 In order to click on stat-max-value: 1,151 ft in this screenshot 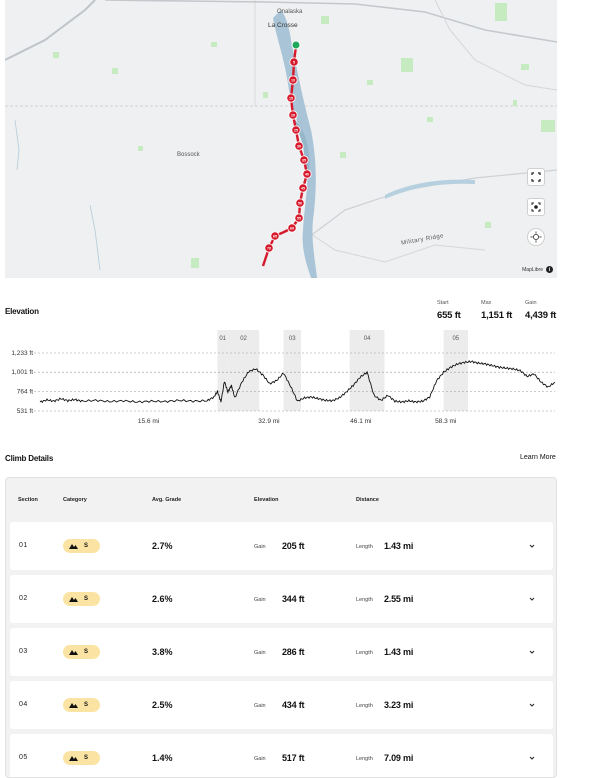, I will do `click(497, 315)`.